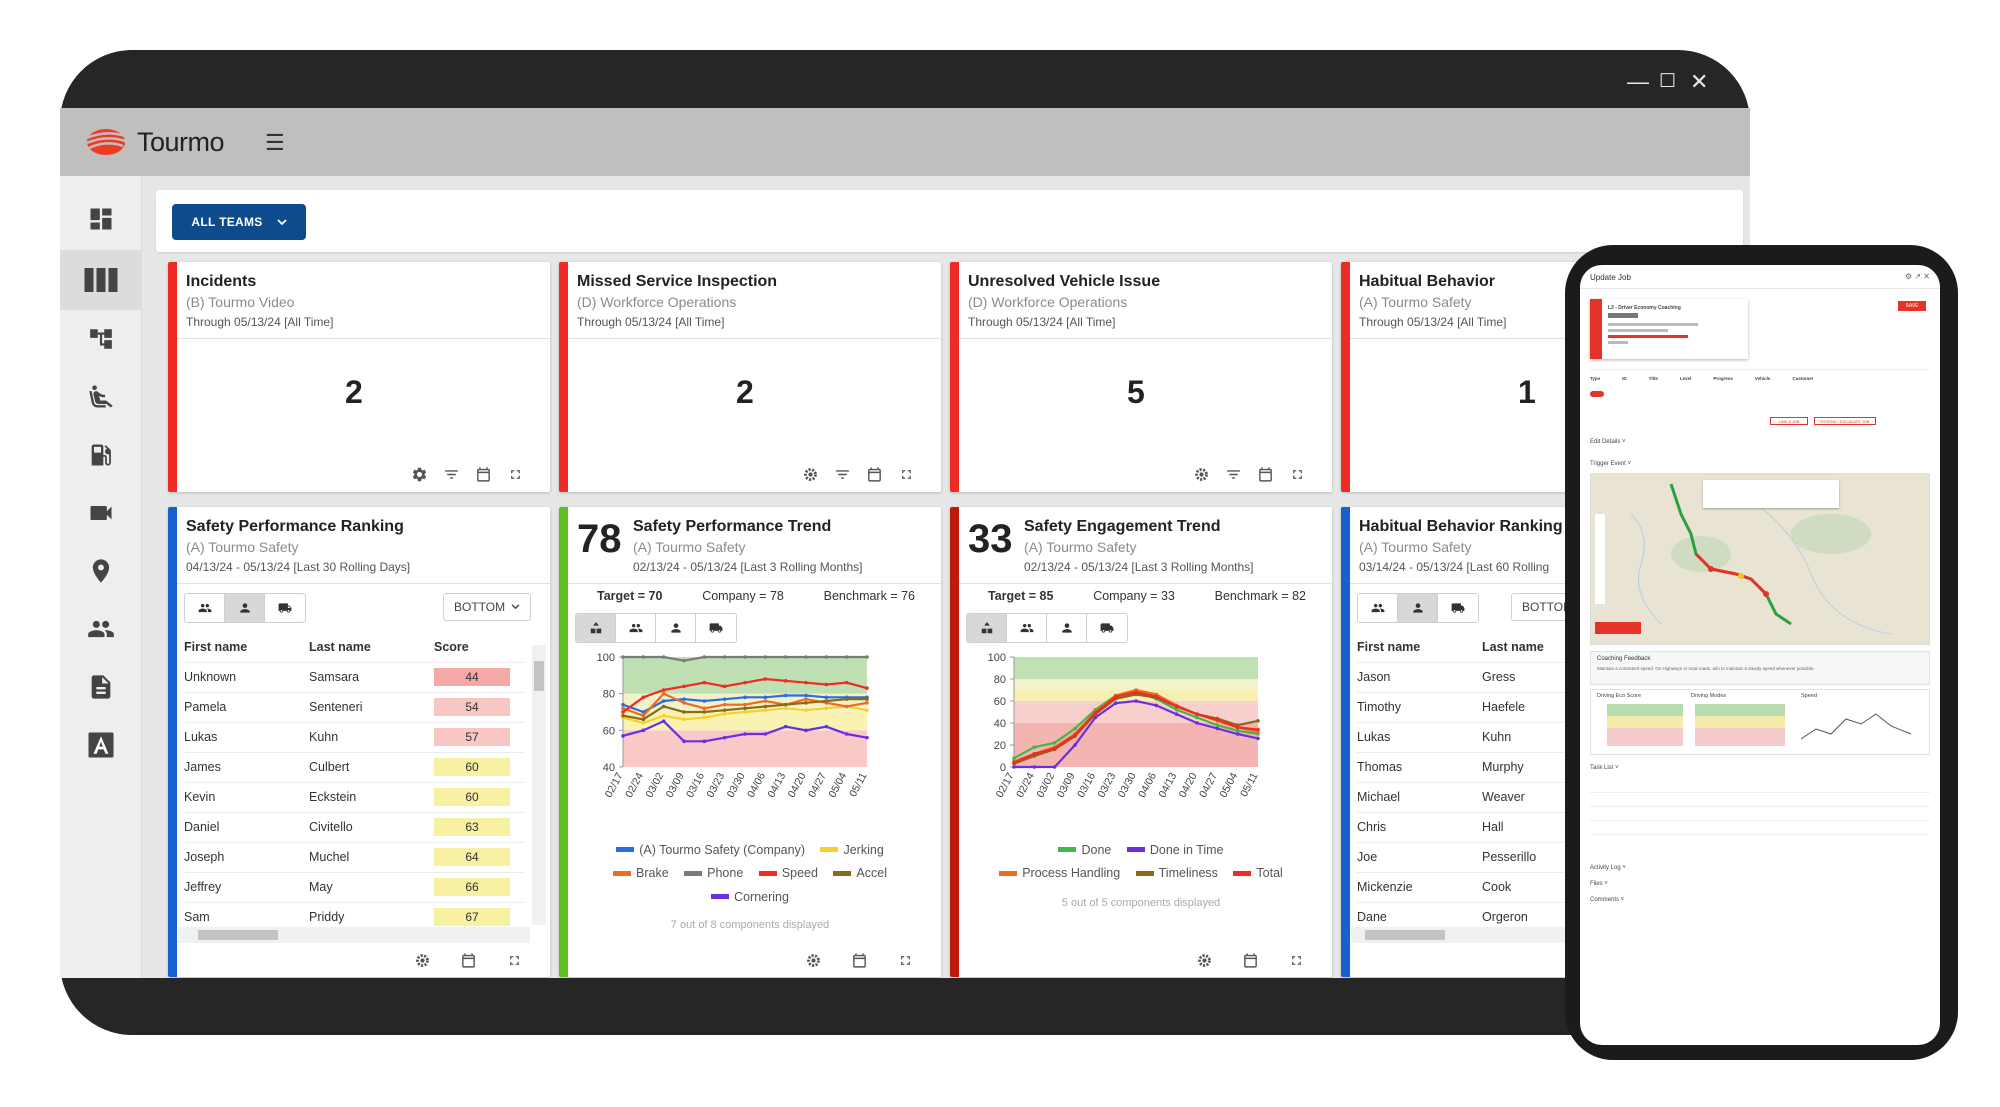  Describe the element at coordinates (1467, 856) in the screenshot. I see `table-row: Joe Pesserillo` at that location.